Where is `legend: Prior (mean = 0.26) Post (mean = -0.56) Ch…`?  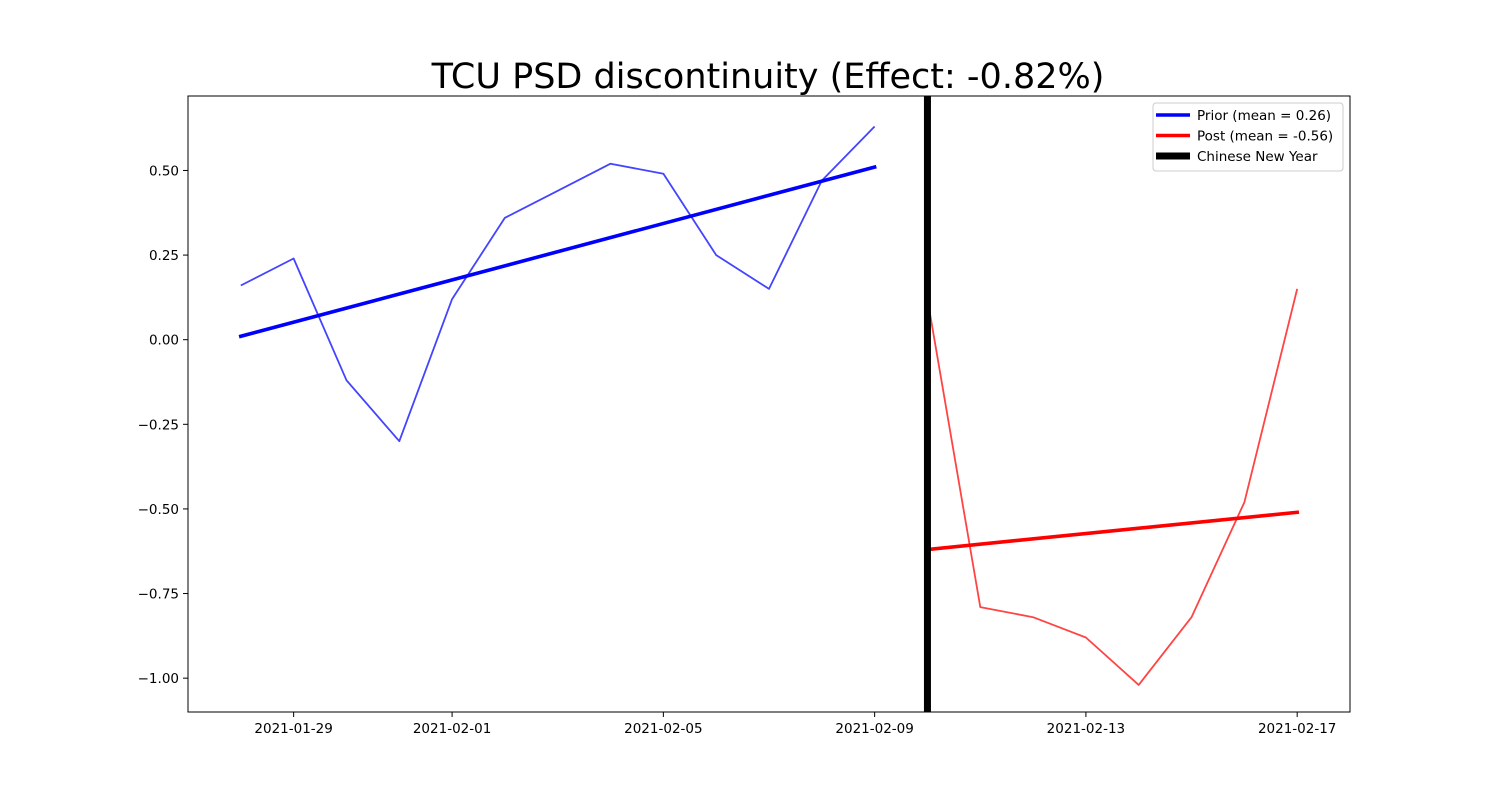
legend: Prior (mean = 0.26) Post (mean = -0.56) Ch… is located at coordinates (1248, 137).